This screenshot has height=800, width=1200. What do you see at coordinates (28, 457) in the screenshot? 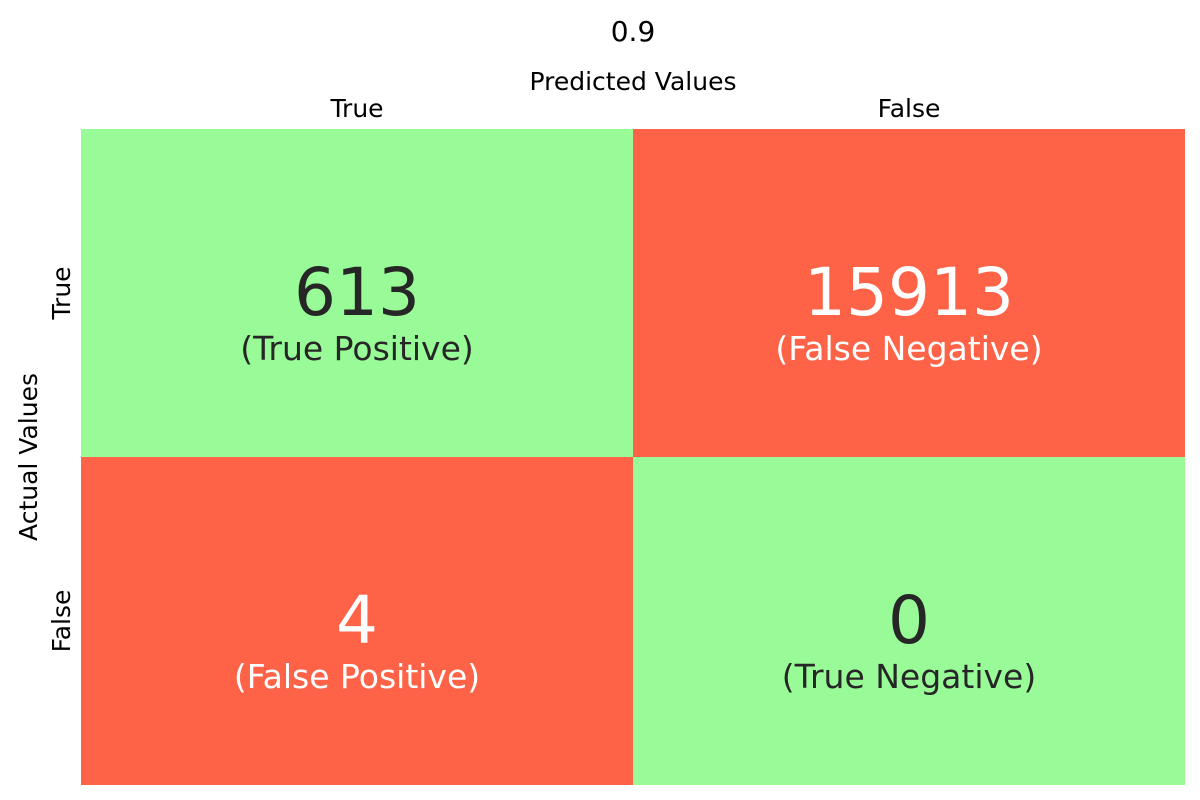
I see `y-axis-label: Actual Values` at bounding box center [28, 457].